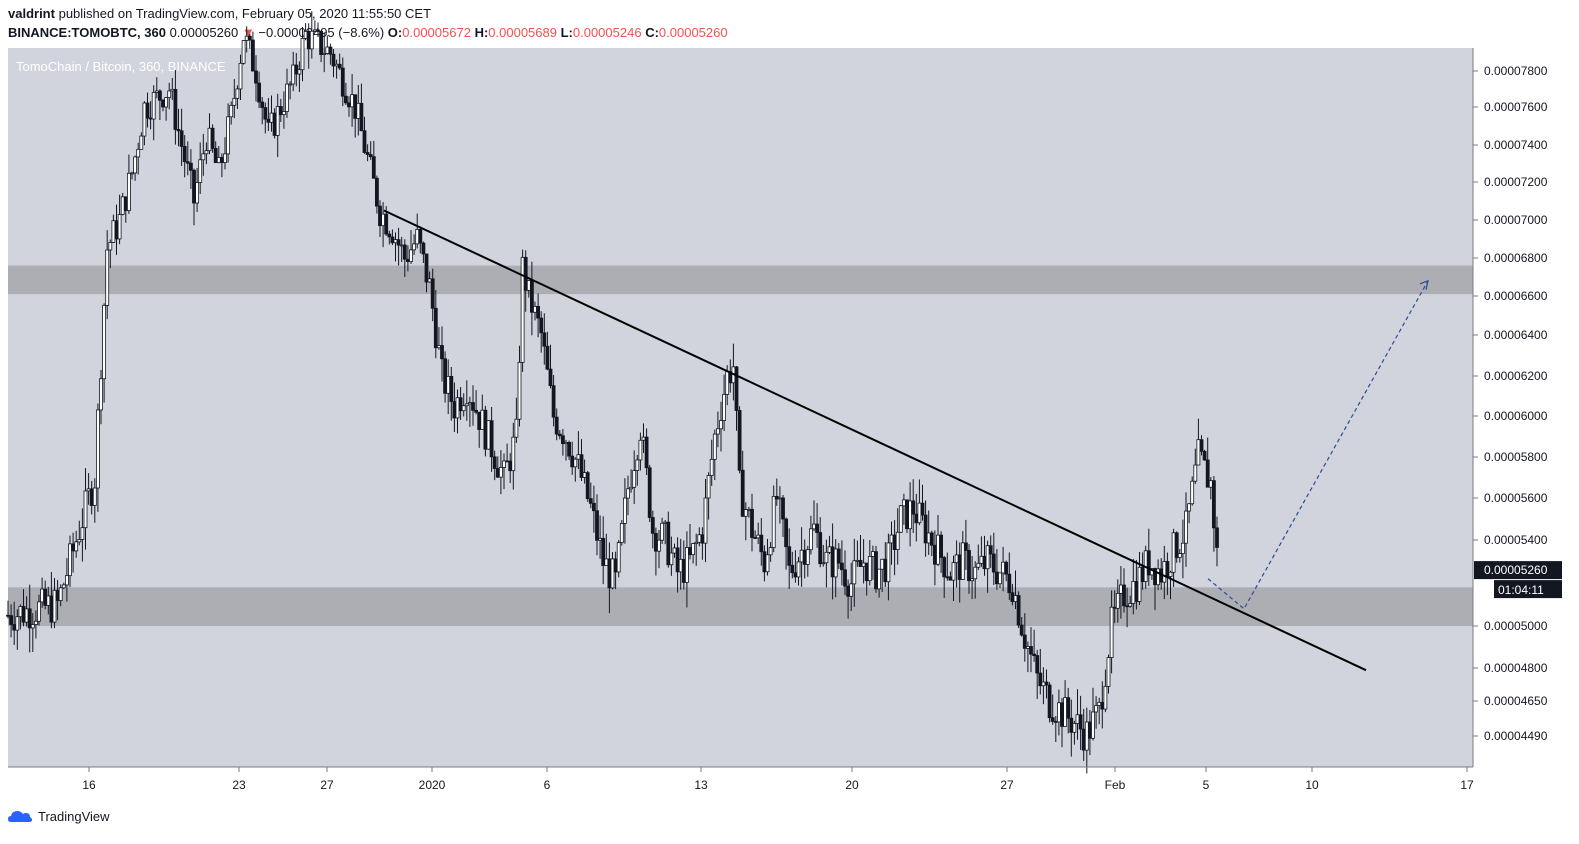 The width and height of the screenshot is (1579, 844). I want to click on x-axis: 16 23 27 2020 6 13 20 27 Feb 5 10 17, so click(778, 779).